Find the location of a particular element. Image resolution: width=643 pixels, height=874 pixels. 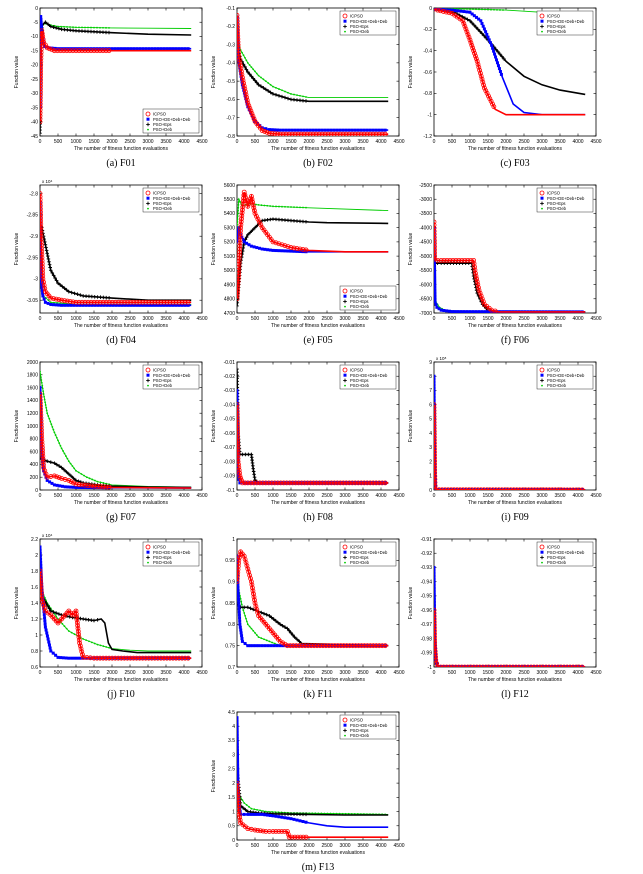

y-tick-label: -0.96 is located at coordinates (427, 611).